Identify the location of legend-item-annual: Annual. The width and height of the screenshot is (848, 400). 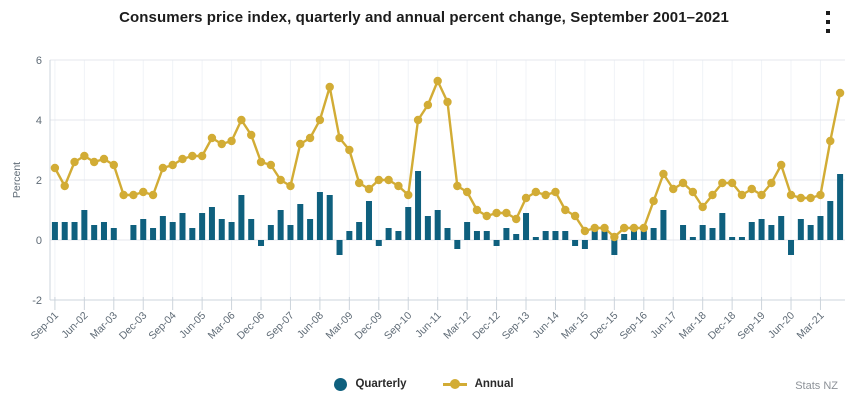
(478, 384).